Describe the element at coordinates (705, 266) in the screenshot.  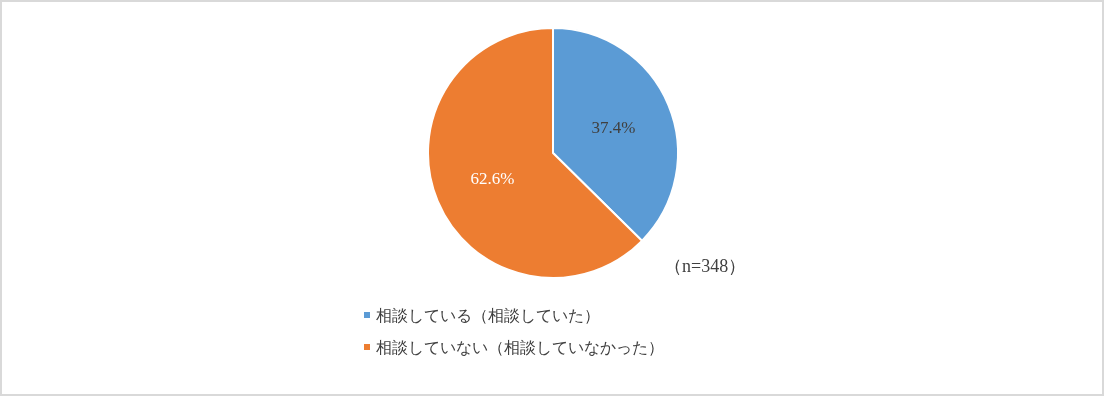
I see `text: （n=348）` at that location.